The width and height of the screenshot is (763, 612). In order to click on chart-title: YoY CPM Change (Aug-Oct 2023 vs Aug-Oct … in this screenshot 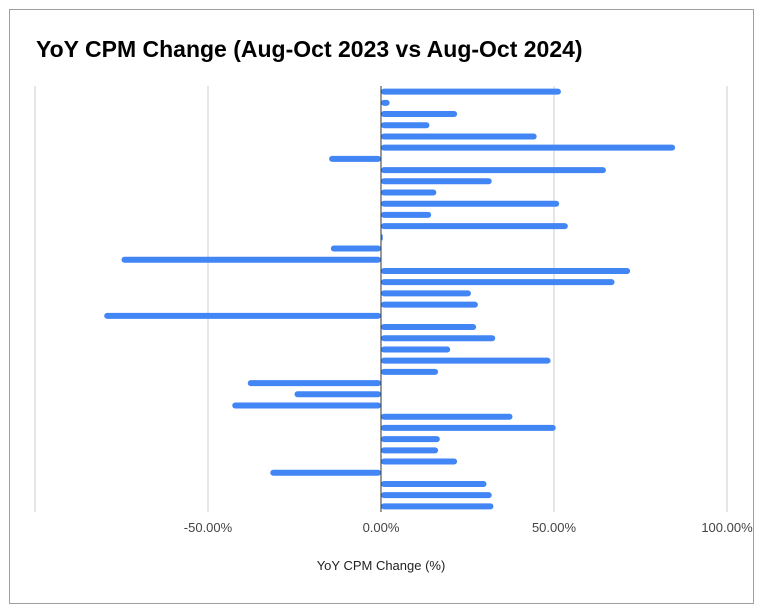, I will do `click(309, 49)`.